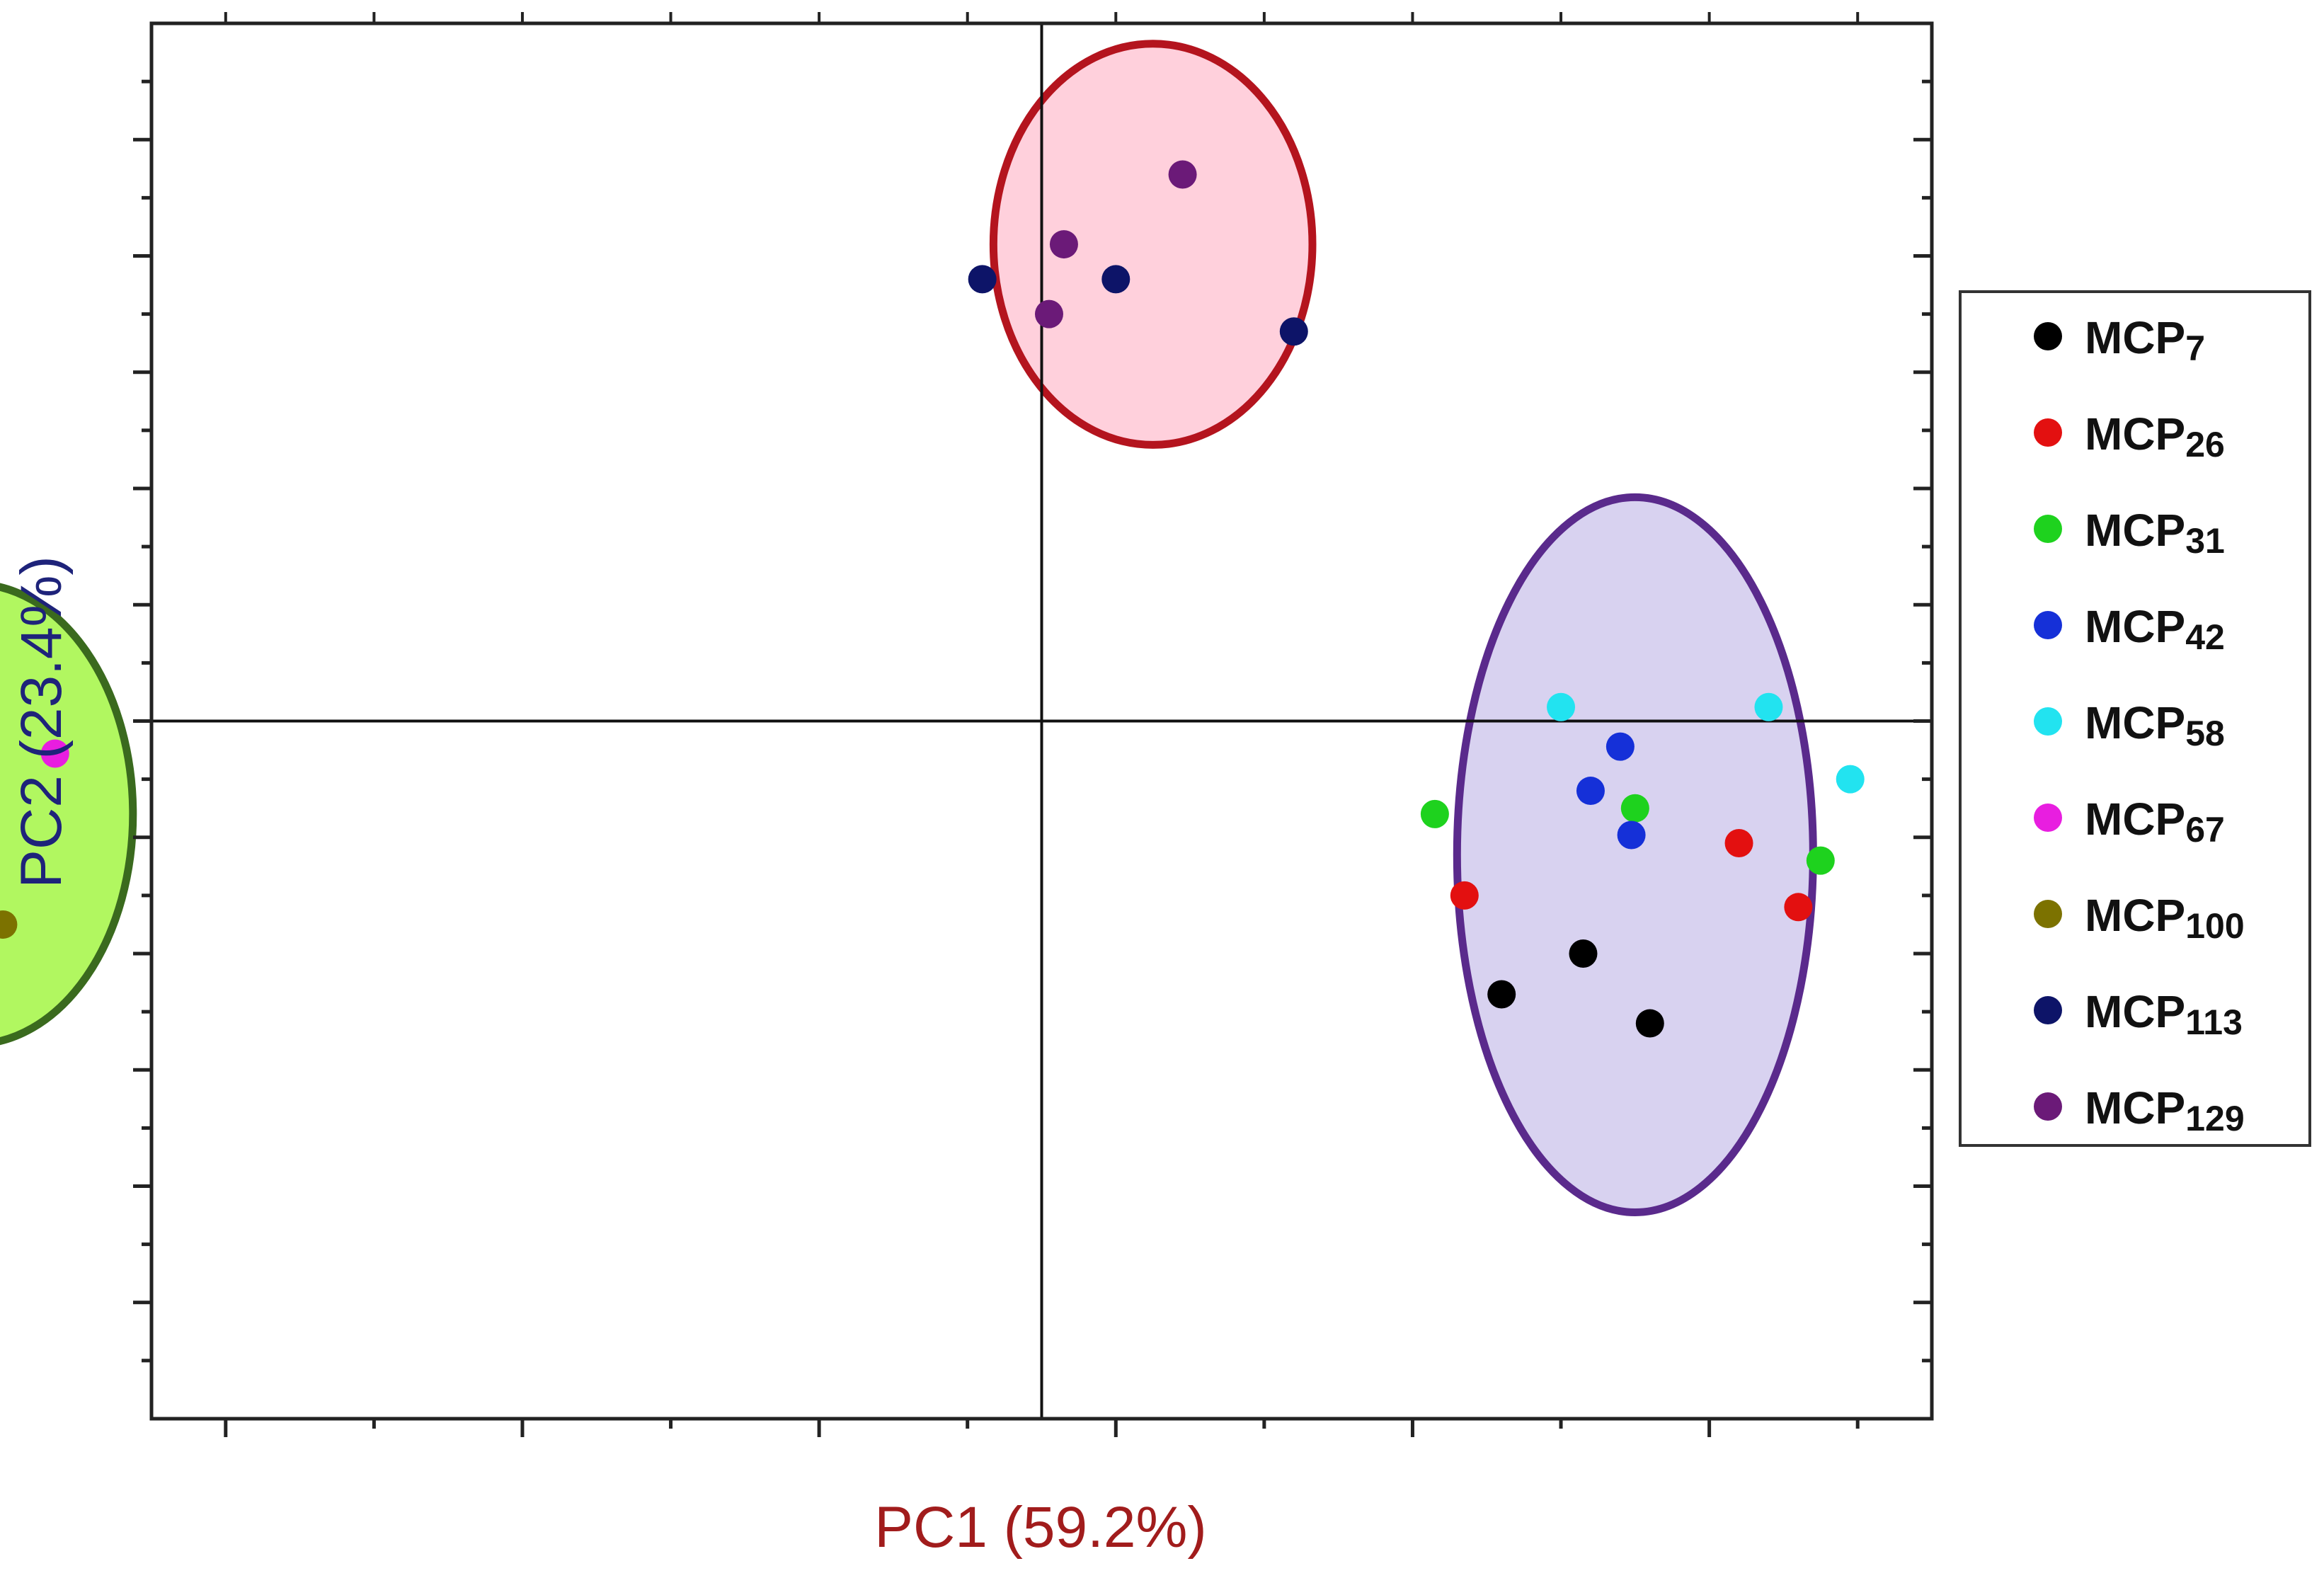 This screenshot has width=2324, height=1578. I want to click on x-axis-title: PC1 (59.2%), so click(1040, 1527).